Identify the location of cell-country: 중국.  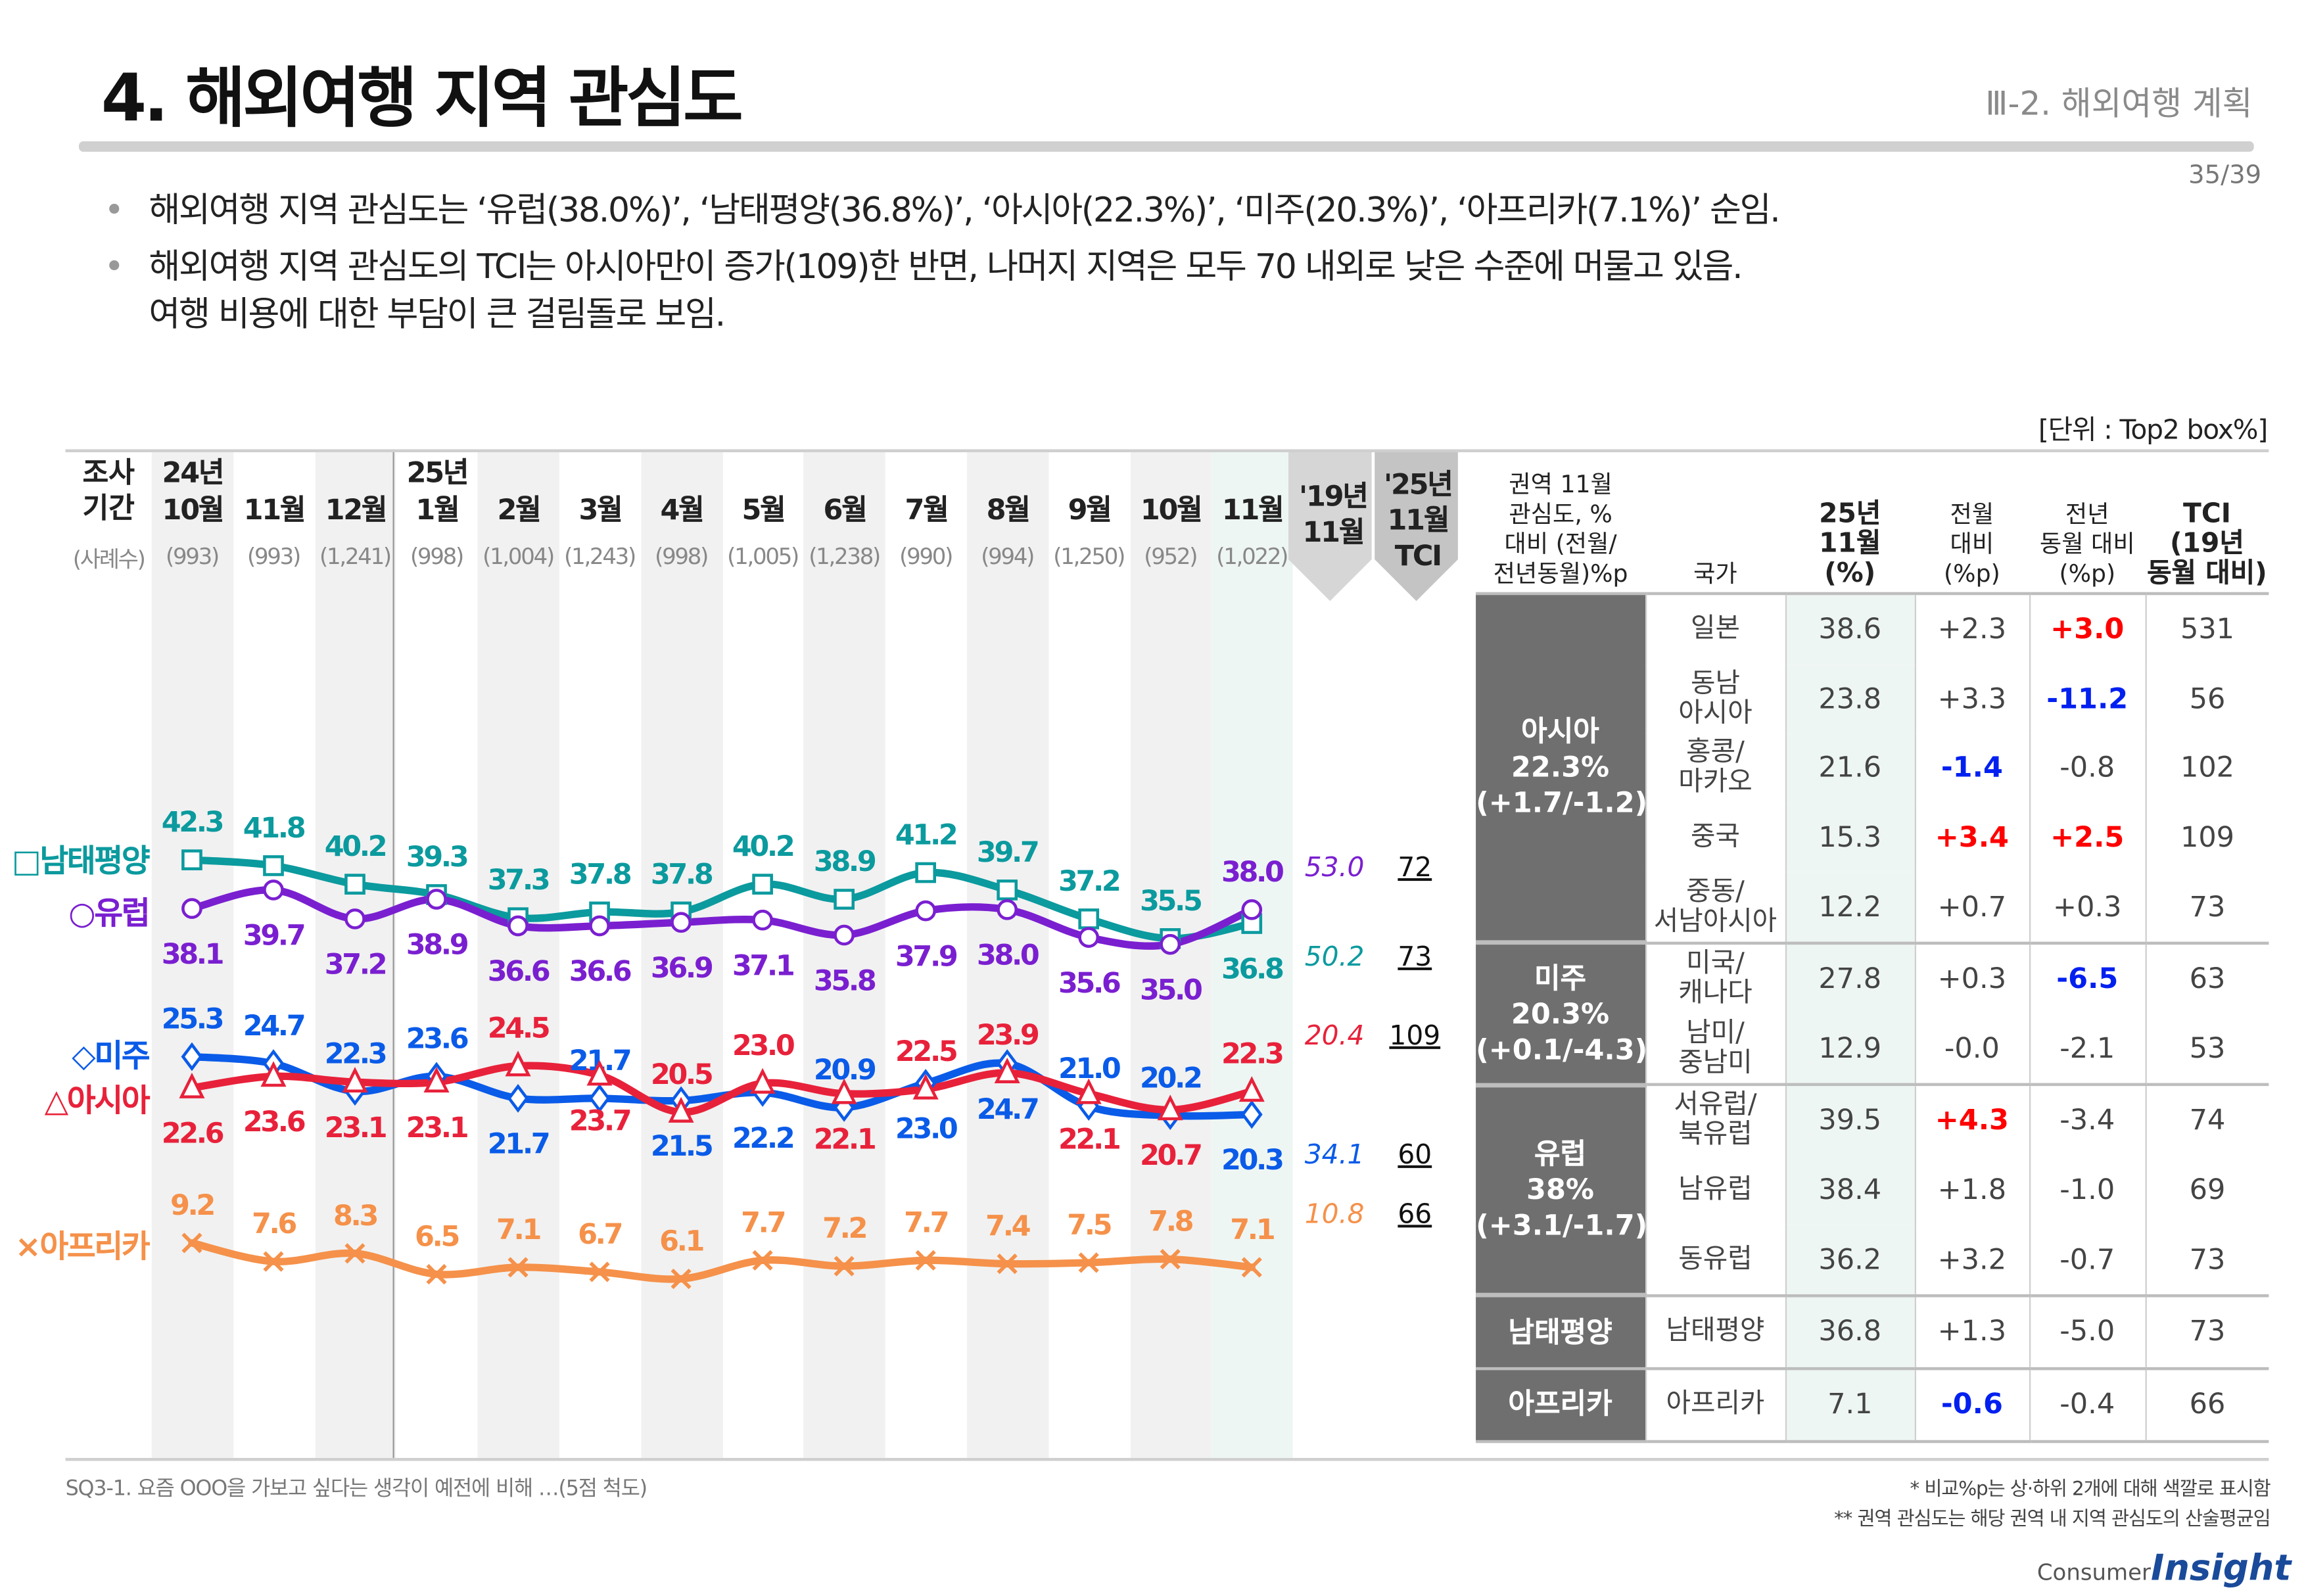
(1714, 838).